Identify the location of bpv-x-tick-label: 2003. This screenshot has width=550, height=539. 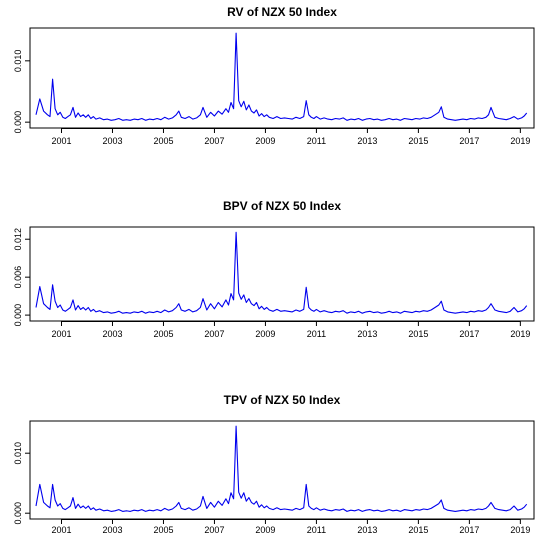
(112, 334).